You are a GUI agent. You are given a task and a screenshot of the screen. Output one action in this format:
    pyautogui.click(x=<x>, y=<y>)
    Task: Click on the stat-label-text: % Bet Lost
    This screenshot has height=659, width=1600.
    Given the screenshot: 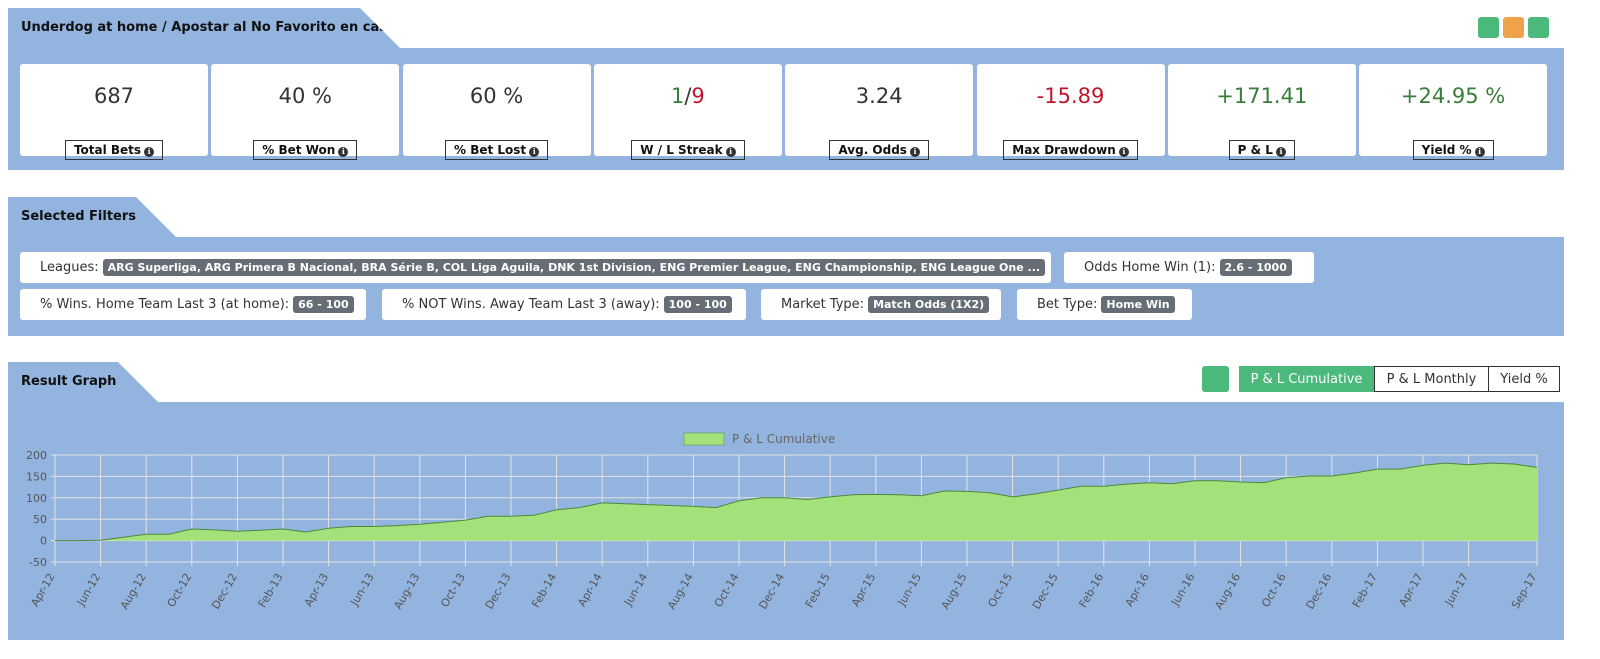 What is the action you would take?
    pyautogui.click(x=490, y=150)
    